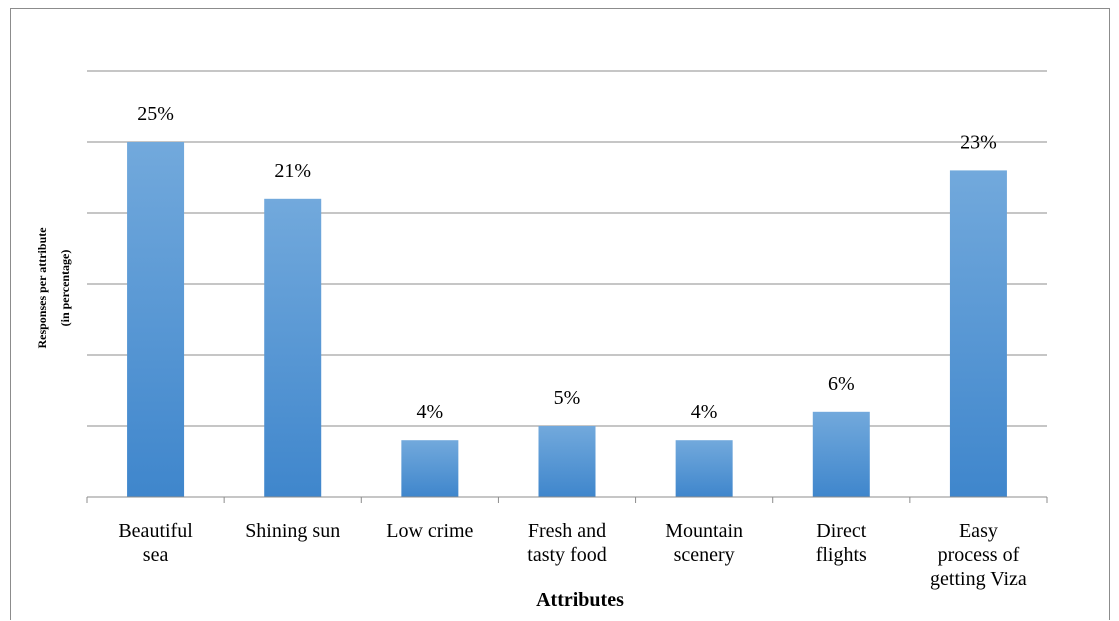 This screenshot has height=621, width=1119. I want to click on category-label-1-0: Shining sun, so click(292, 531).